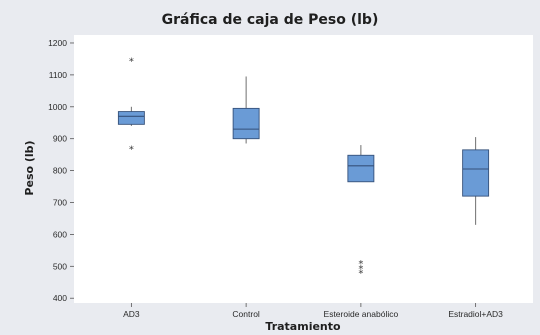  I want to click on y-tick-label: 1200, so click(57, 43).